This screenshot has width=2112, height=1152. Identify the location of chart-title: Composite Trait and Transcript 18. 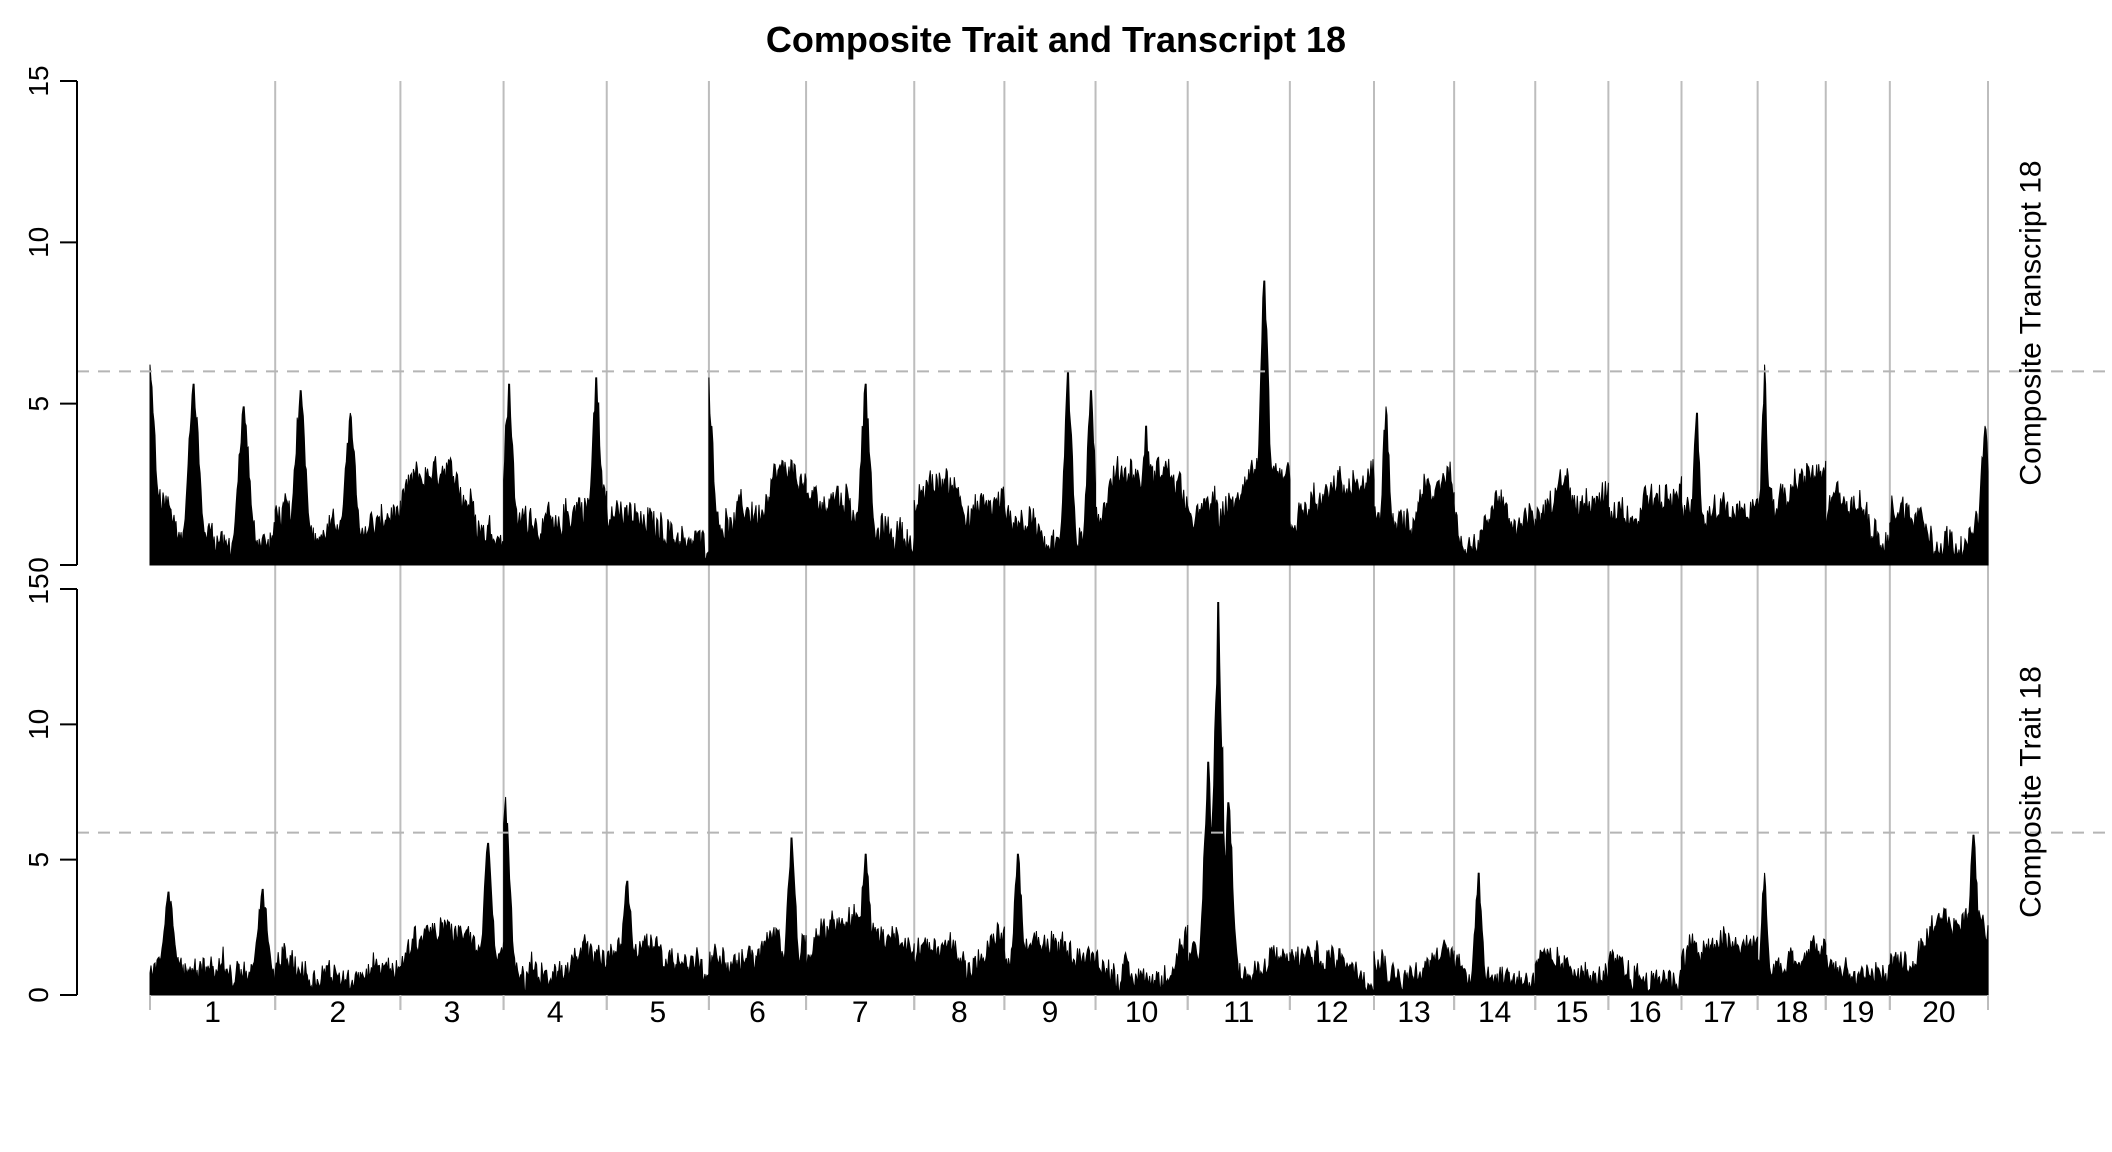
(1056, 39).